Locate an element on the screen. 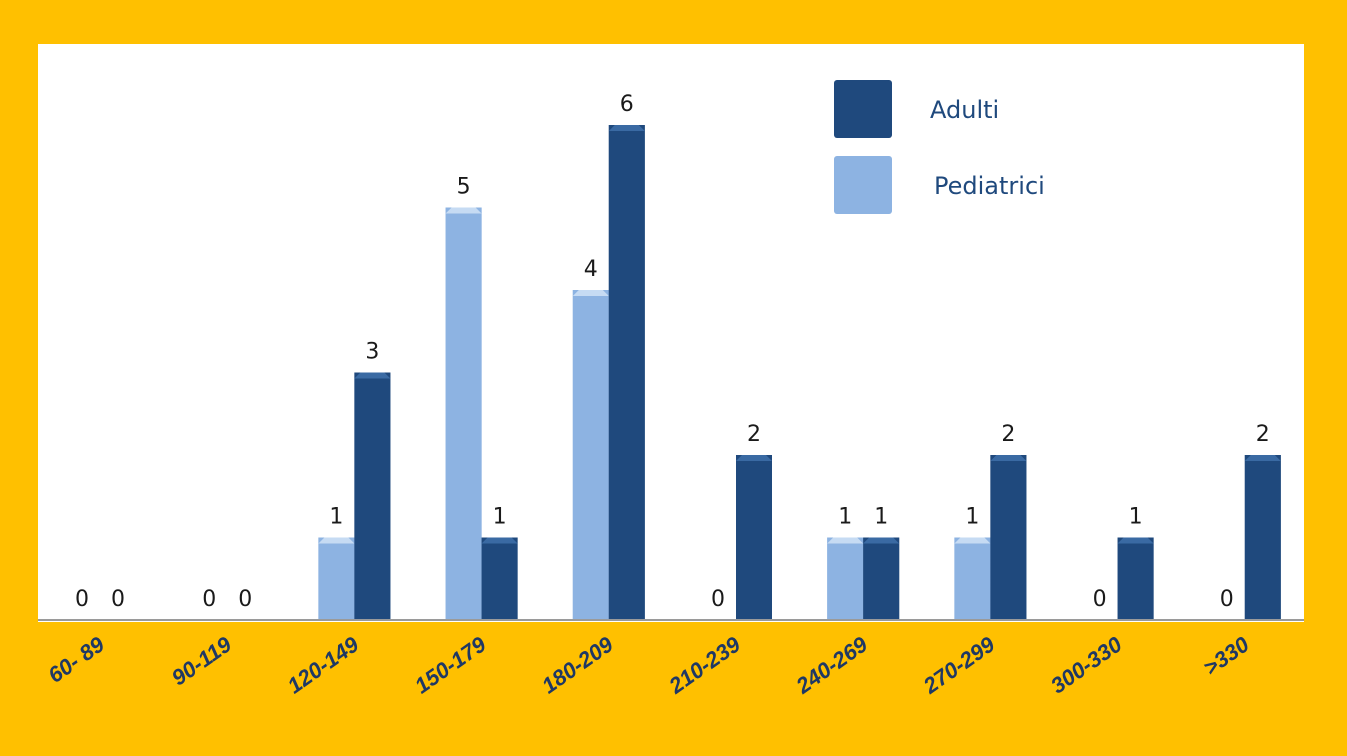 The height and width of the screenshot is (756, 1347). value-label-adulti-330: 2 is located at coordinates (1263, 434).